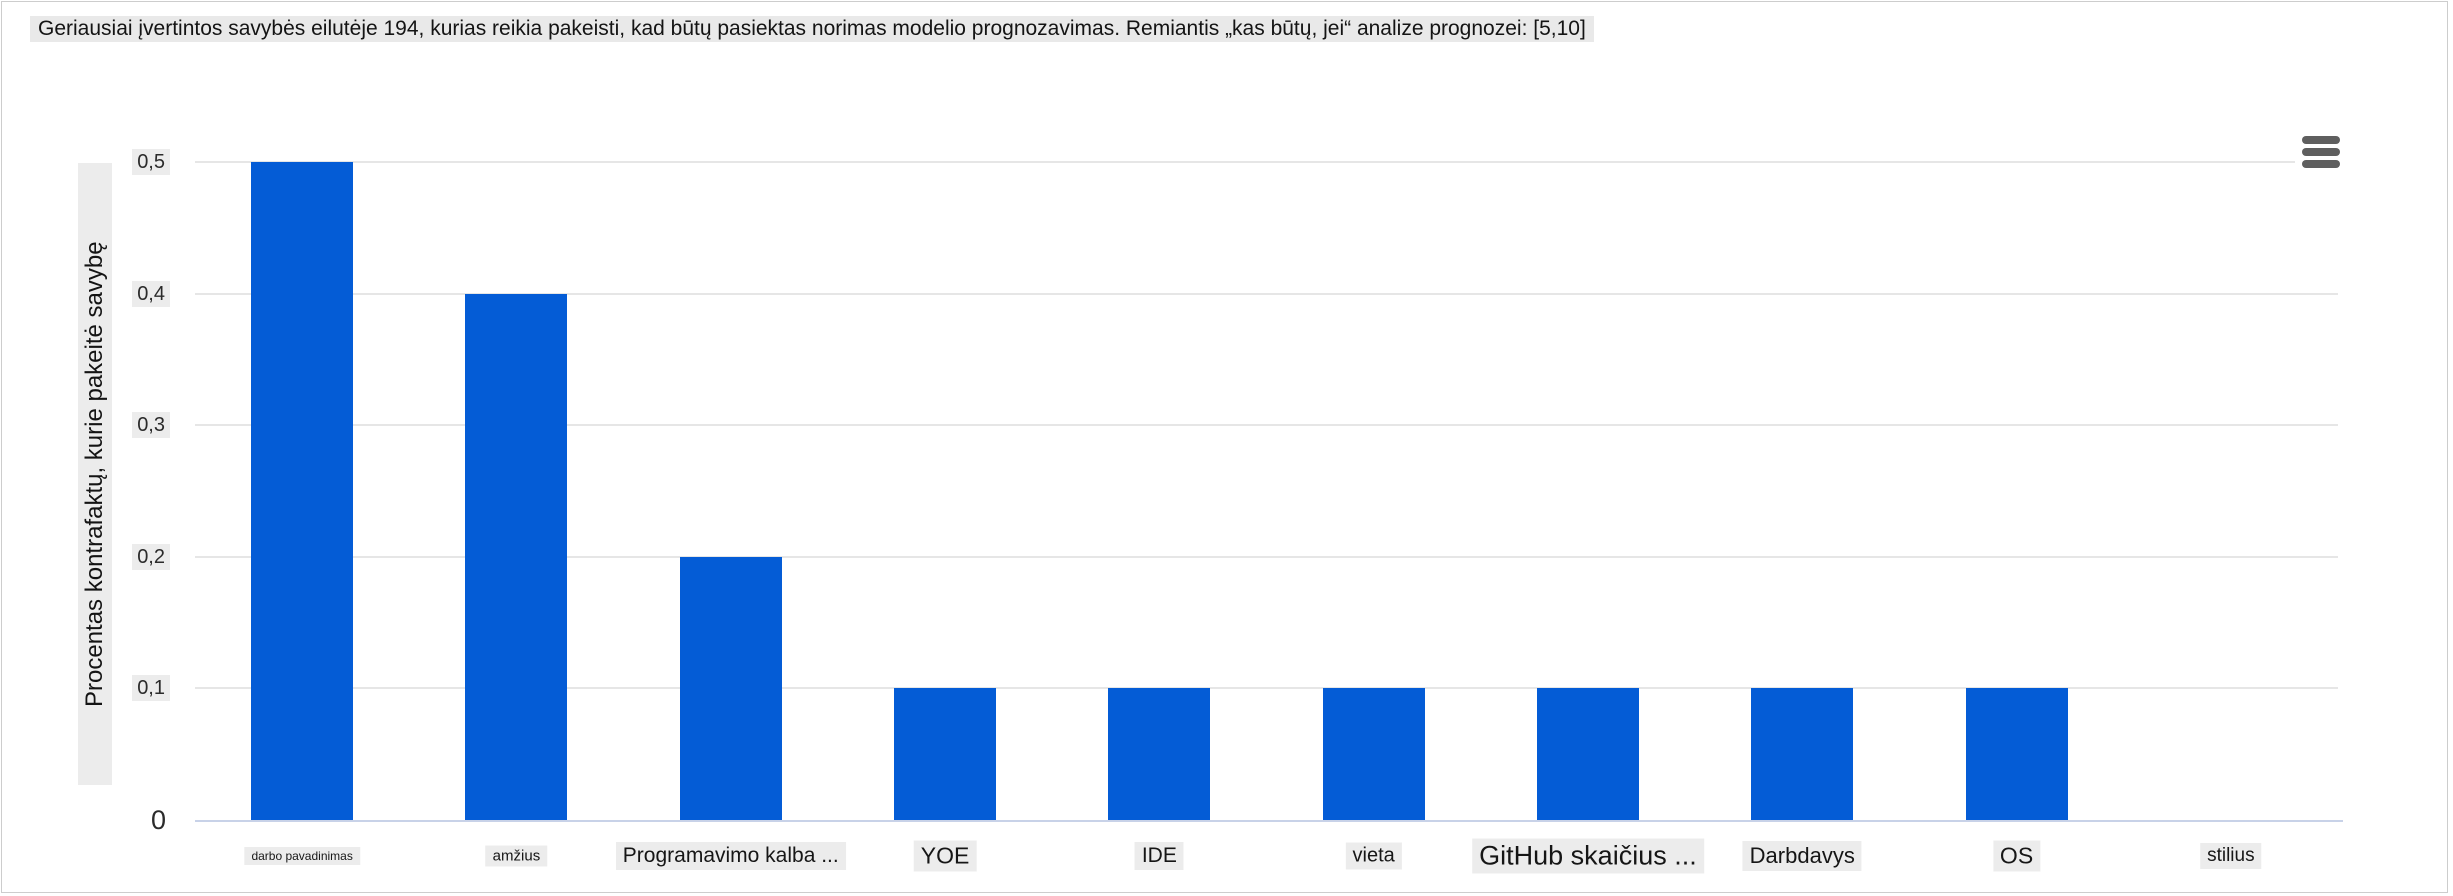  Describe the element at coordinates (302, 856) in the screenshot. I see `x-category-label: darbo pavadinimas` at that location.